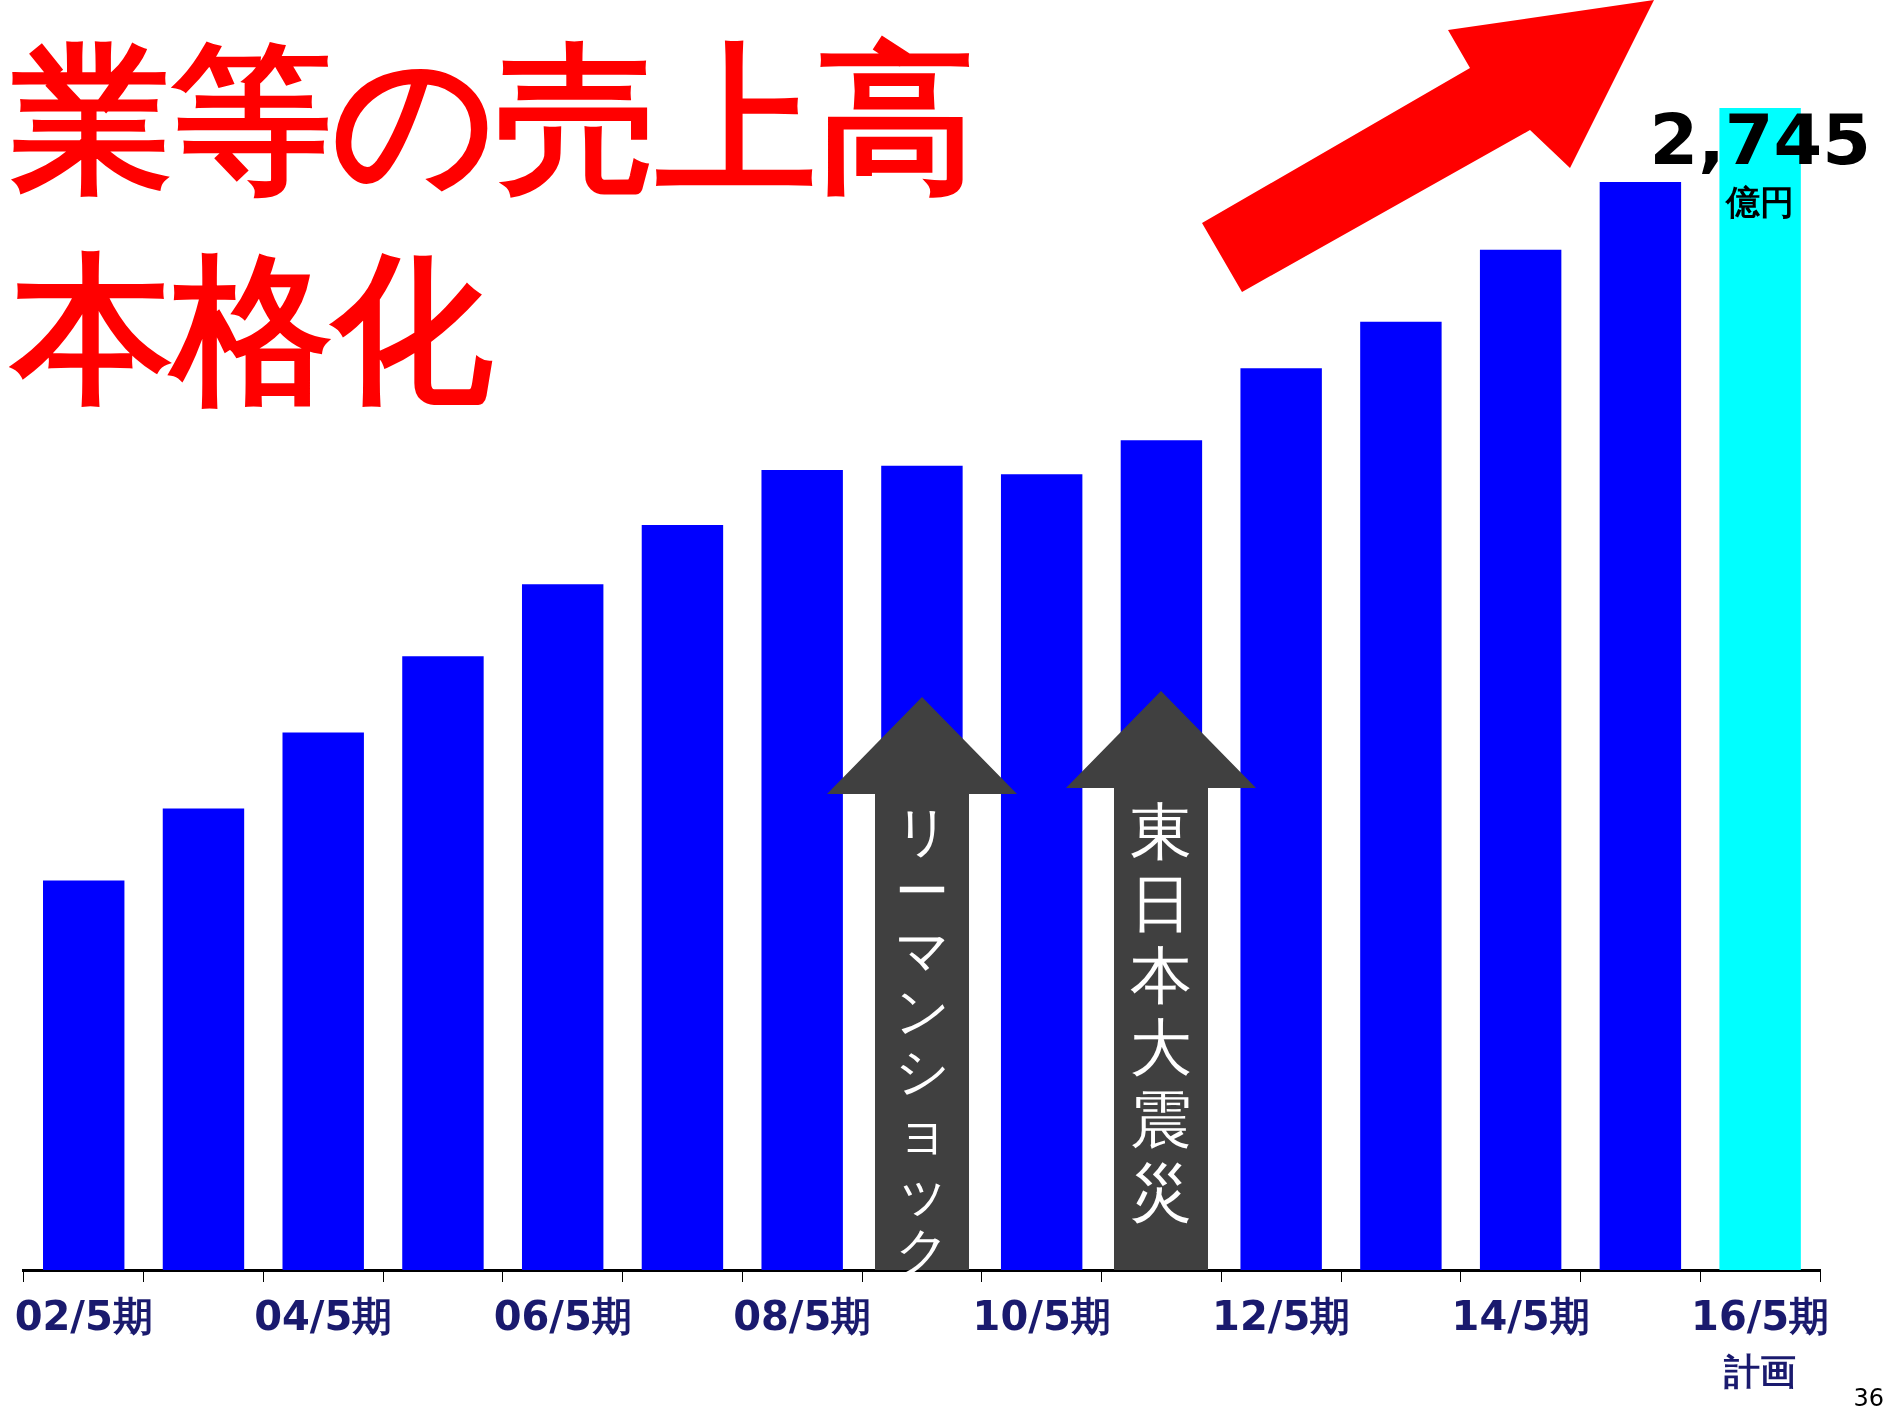  What do you see at coordinates (1868, 1398) in the screenshot?
I see `text: 36` at bounding box center [1868, 1398].